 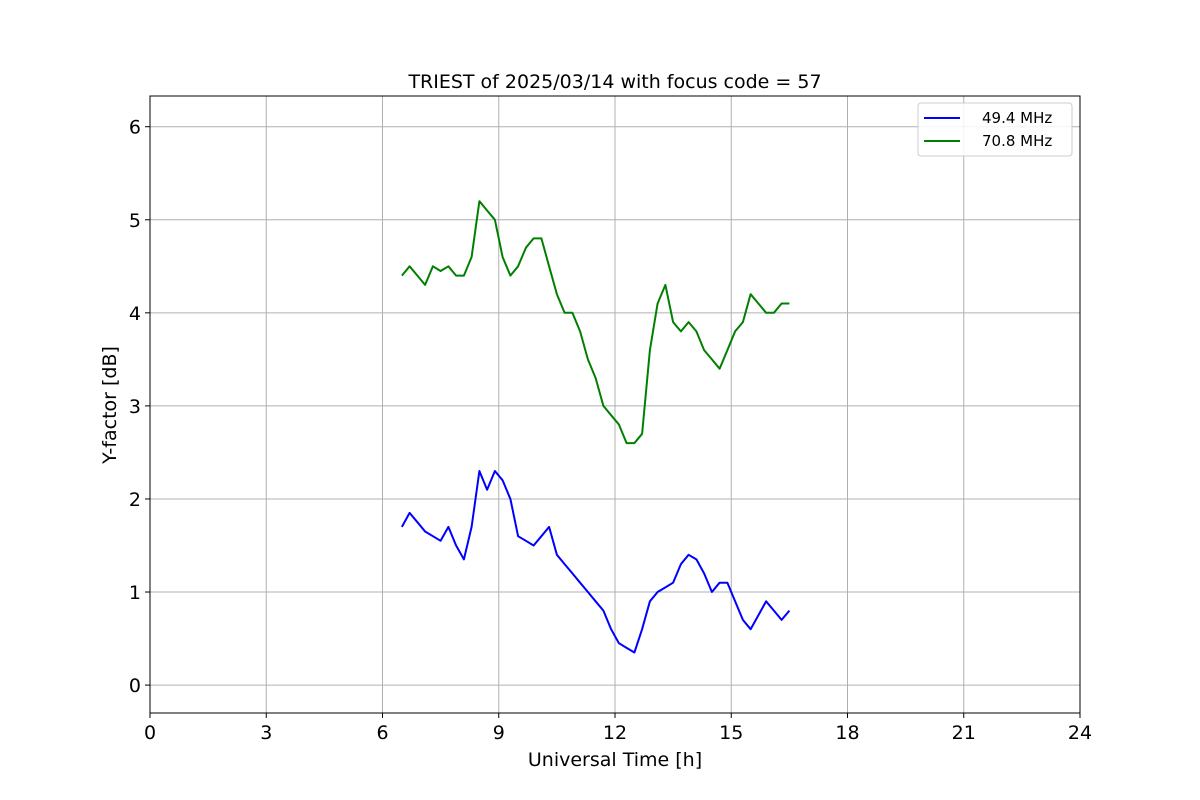 What do you see at coordinates (135, 221) in the screenshot?
I see `y-tick-label: 5` at bounding box center [135, 221].